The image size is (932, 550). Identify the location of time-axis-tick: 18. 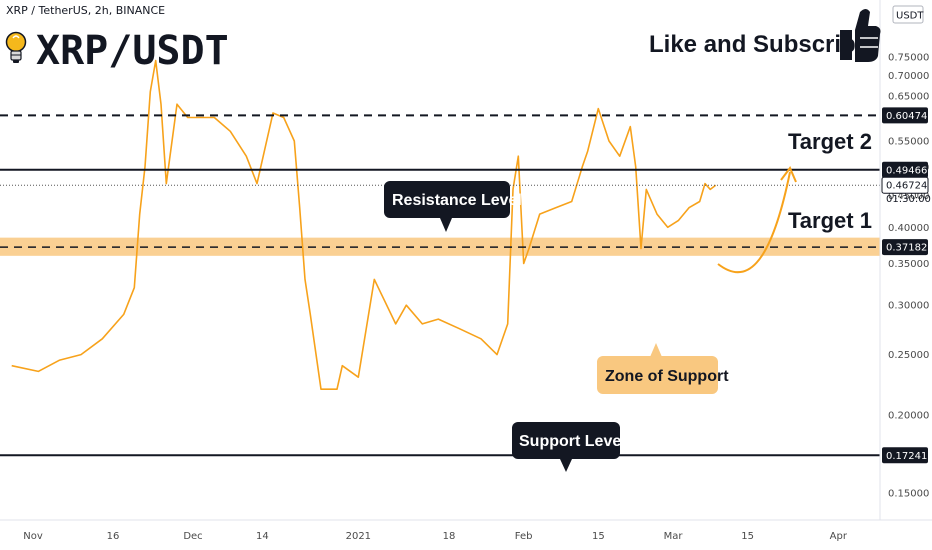
(449, 536).